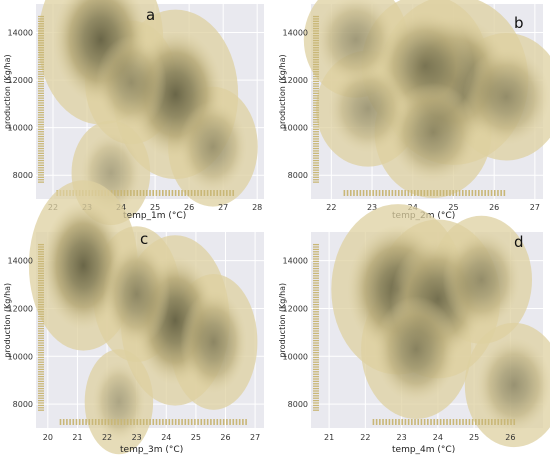 The width and height of the screenshot is (550, 456). I want to click on y-tick-label: 12000, so click(295, 308).